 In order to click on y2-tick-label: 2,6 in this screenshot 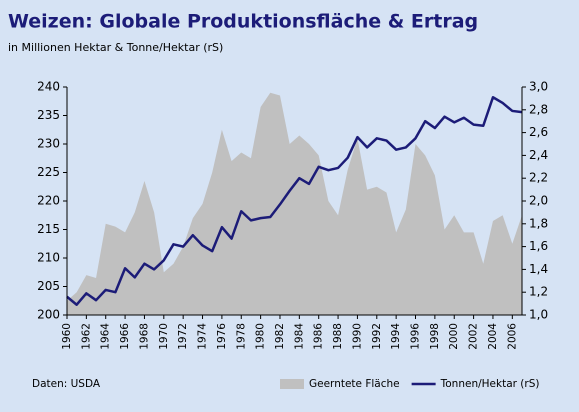, I will do `click(538, 132)`.